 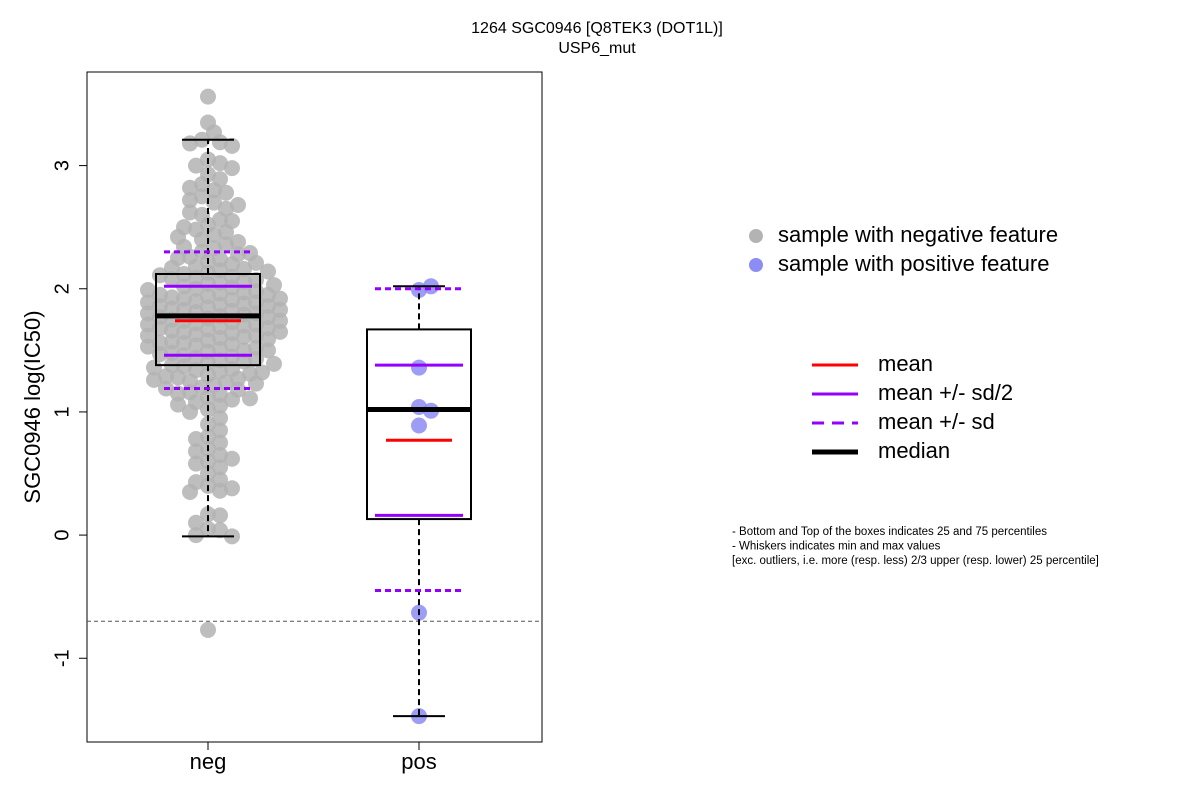 What do you see at coordinates (62, 288) in the screenshot?
I see `y-tick-label: 2` at bounding box center [62, 288].